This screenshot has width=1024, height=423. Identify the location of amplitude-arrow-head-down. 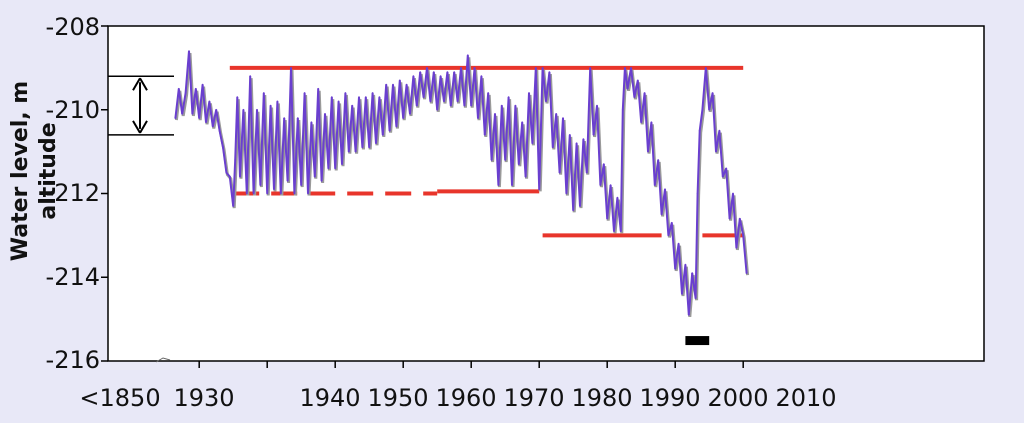
(140, 127).